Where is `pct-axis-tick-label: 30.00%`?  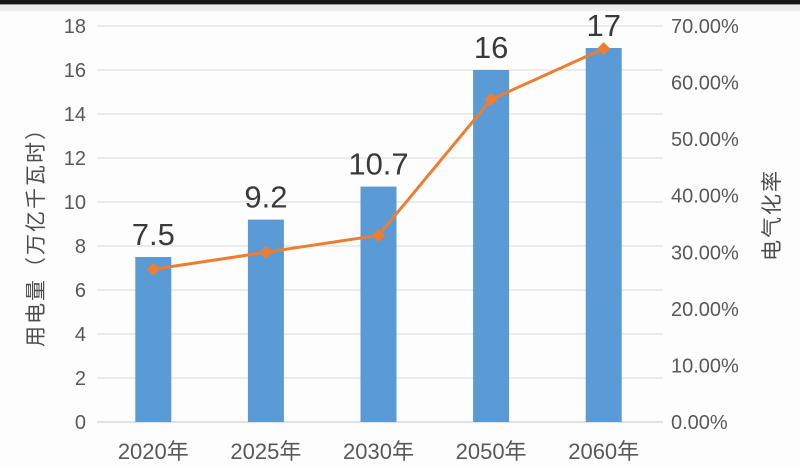 pct-axis-tick-label: 30.00% is located at coordinates (705, 253).